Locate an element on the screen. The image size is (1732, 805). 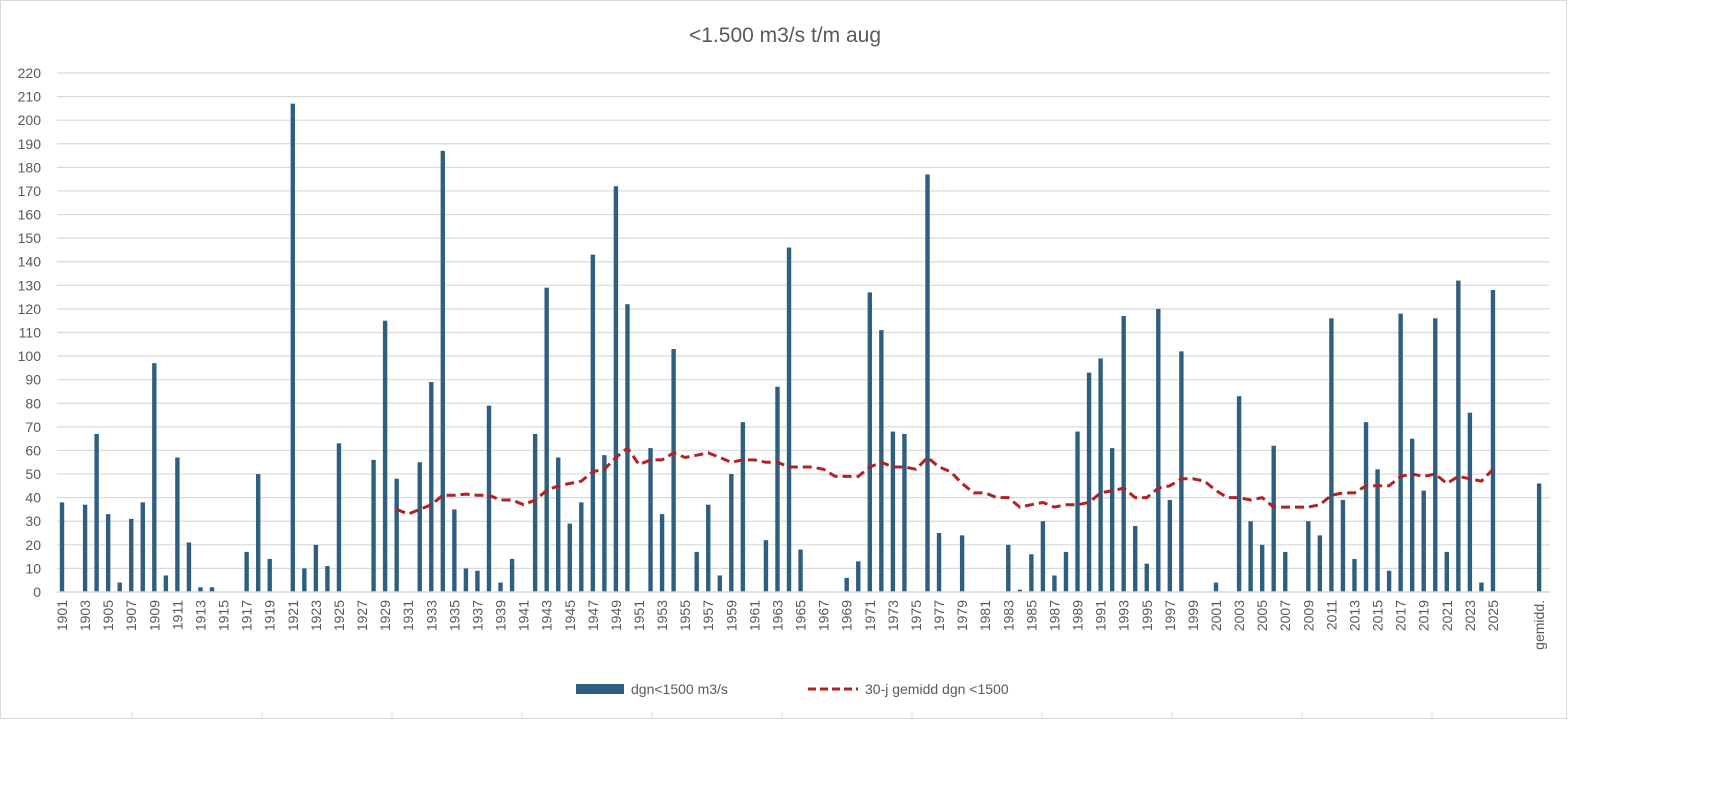
bar-2007 is located at coordinates (1285, 571).